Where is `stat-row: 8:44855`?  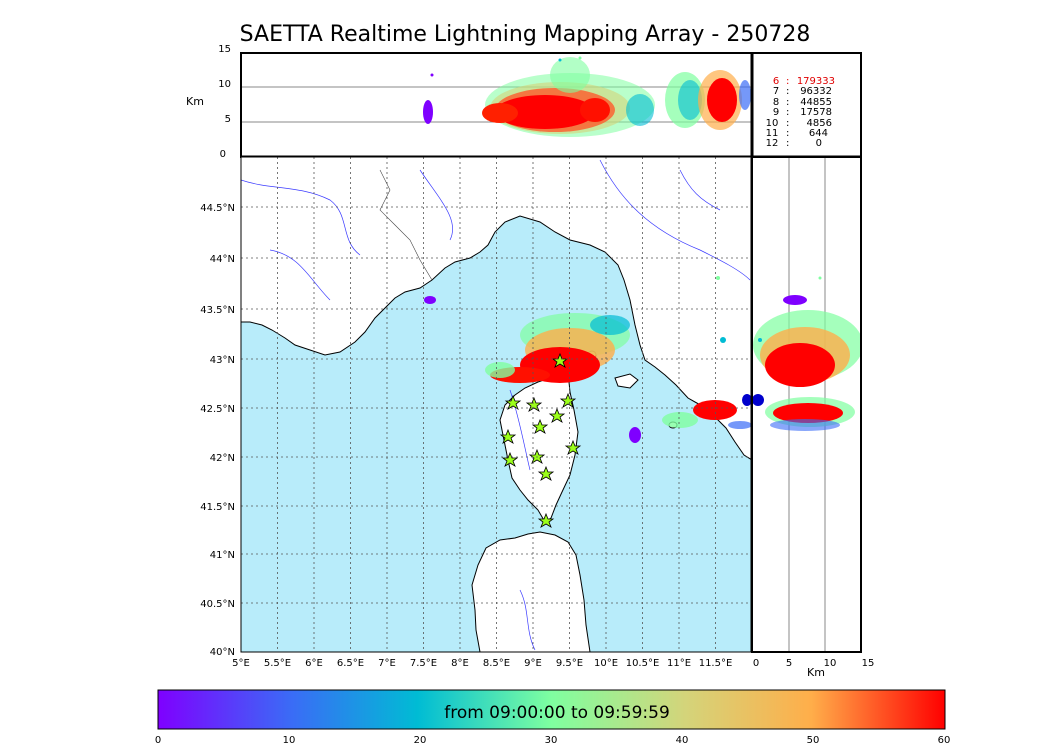 stat-row: 8:44855 is located at coordinates (802, 102).